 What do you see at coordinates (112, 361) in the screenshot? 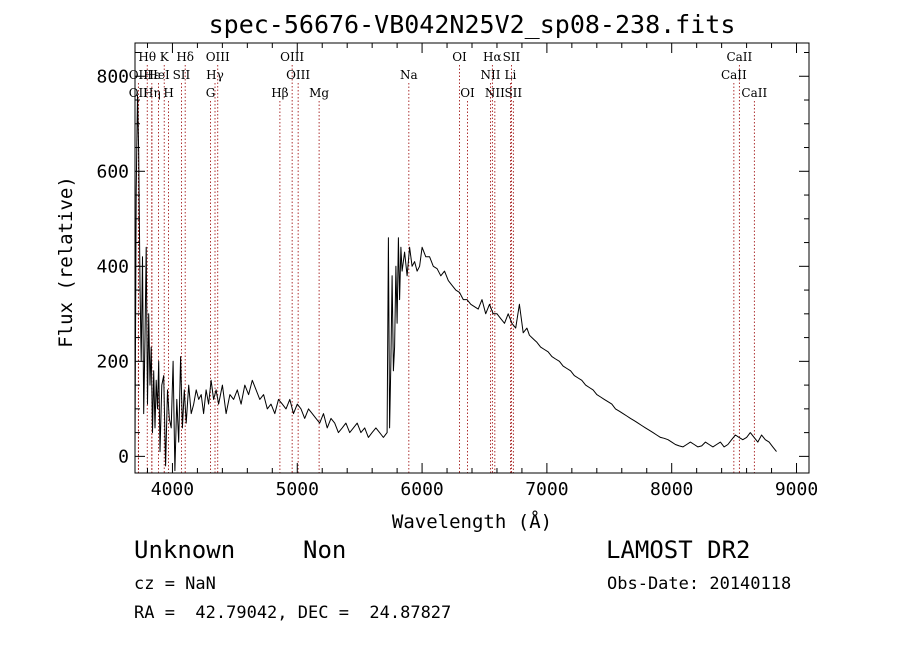
I see `y-tick-label-1: 200` at bounding box center [112, 361].